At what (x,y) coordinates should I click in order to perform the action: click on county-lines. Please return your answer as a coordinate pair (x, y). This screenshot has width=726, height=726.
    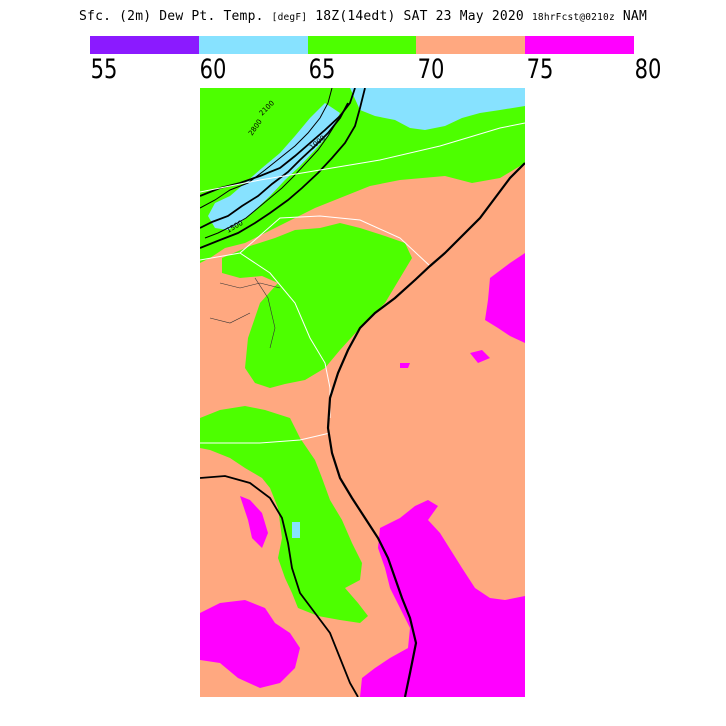
    Looking at the image, I should click on (245, 313).